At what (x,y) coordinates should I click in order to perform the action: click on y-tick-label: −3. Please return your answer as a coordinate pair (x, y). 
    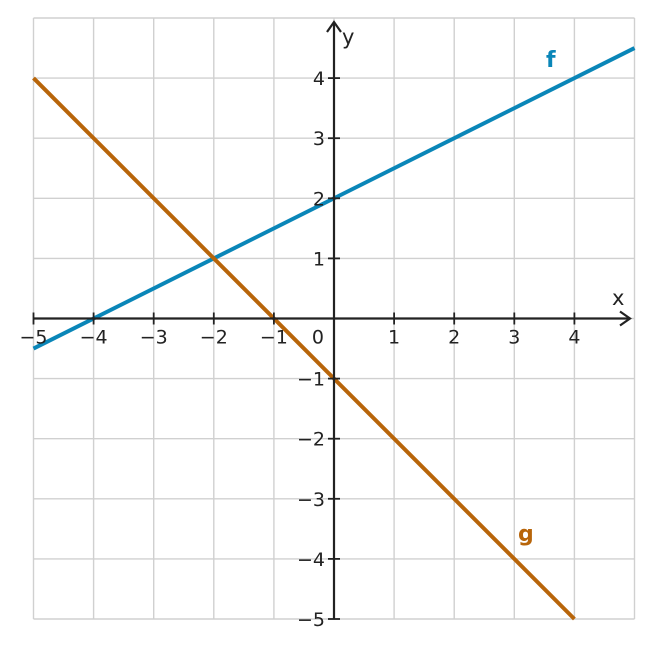
    Looking at the image, I should click on (311, 500).